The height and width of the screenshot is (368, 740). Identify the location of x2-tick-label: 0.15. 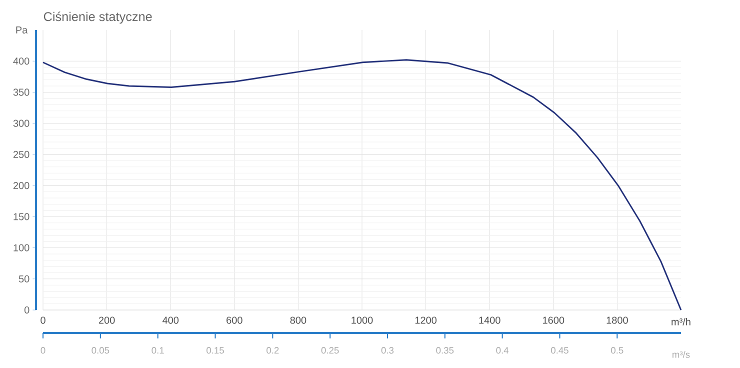
(215, 350).